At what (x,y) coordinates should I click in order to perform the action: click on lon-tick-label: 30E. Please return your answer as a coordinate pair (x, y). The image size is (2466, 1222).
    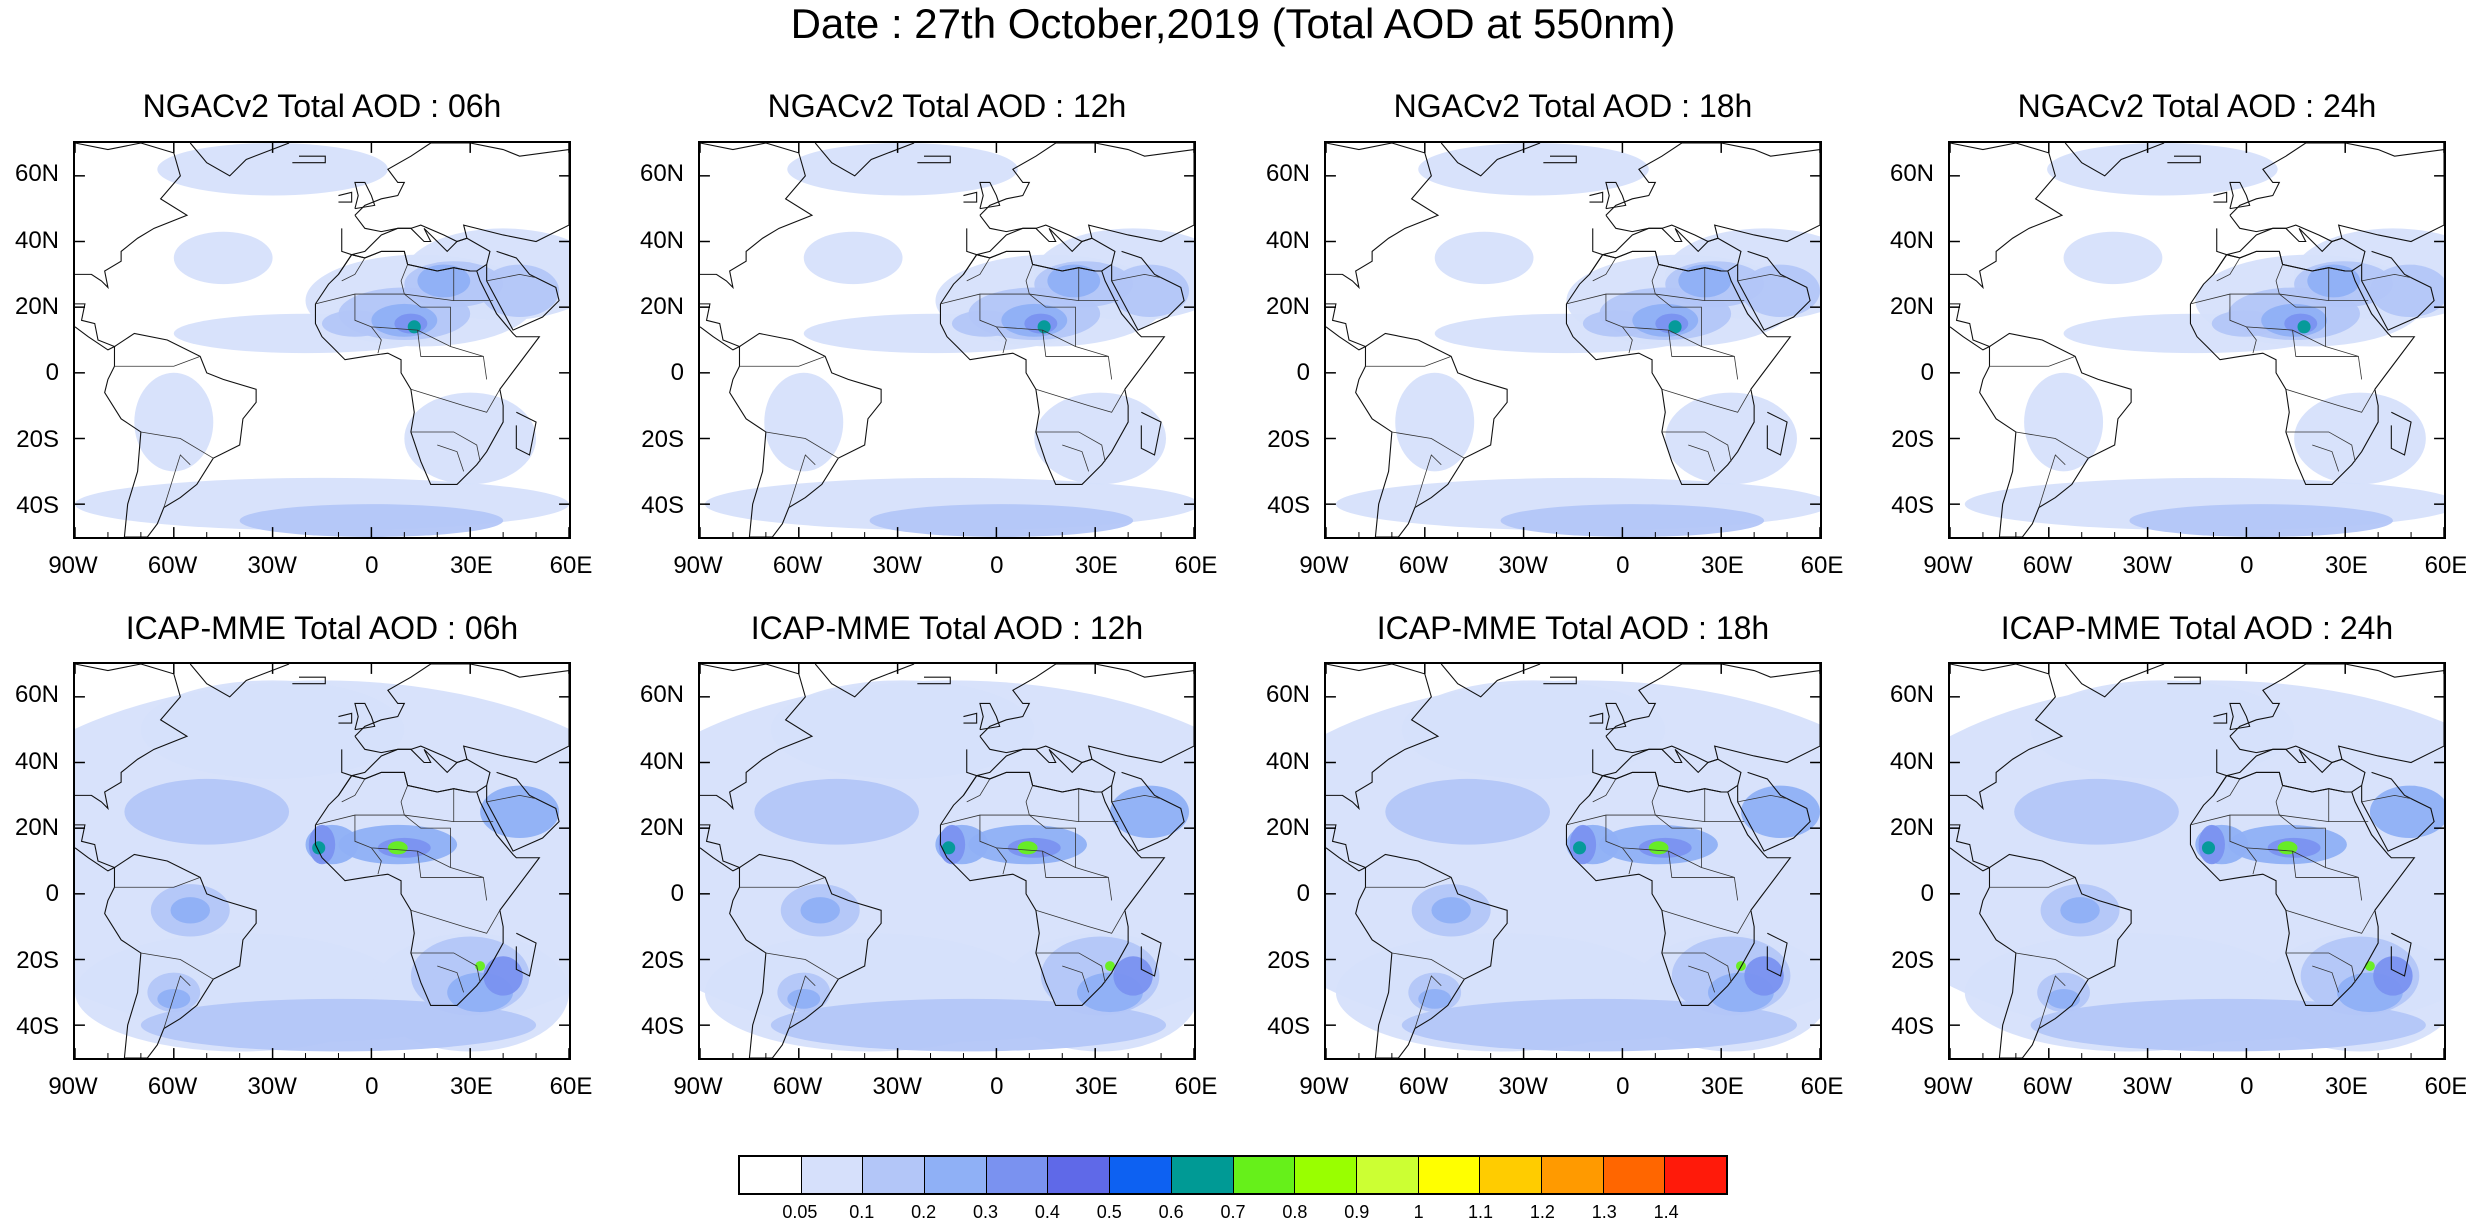
    Looking at the image, I should click on (1096, 1086).